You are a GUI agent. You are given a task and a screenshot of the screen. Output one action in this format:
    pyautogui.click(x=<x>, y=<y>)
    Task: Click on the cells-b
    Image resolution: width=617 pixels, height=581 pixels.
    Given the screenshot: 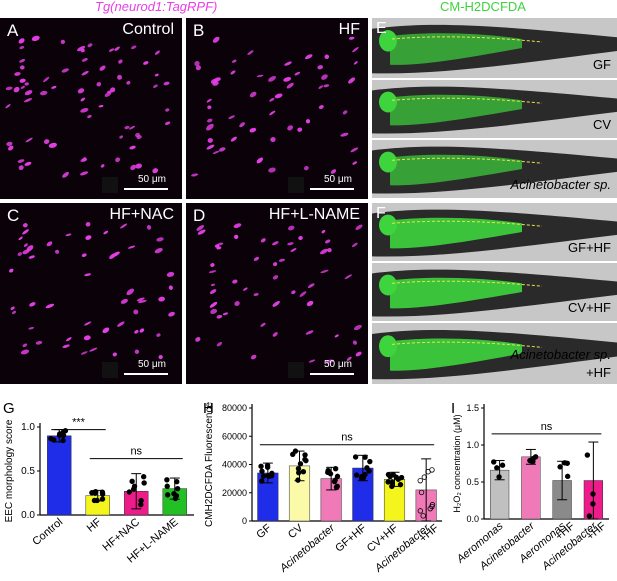 What is the action you would take?
    pyautogui.click(x=275, y=106)
    